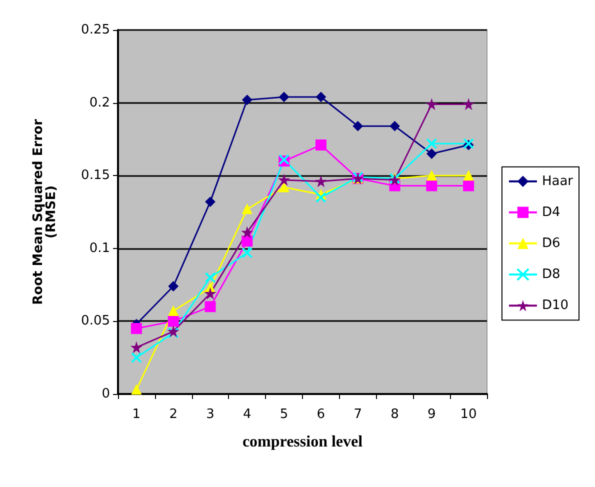  Describe the element at coordinates (136, 414) in the screenshot. I see `x-tick-label: 1` at that location.